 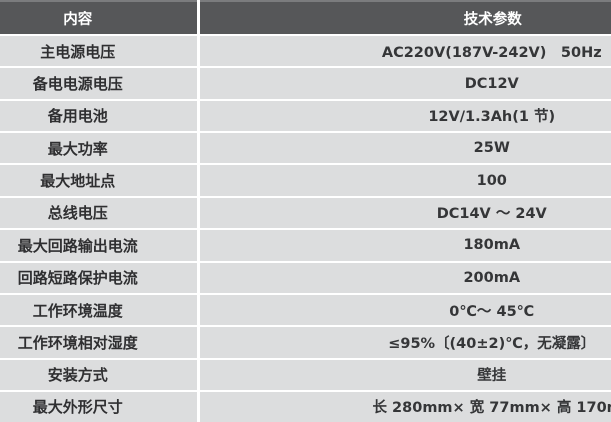 What do you see at coordinates (100, 116) in the screenshot?
I see `spec-label: 备用电池` at bounding box center [100, 116].